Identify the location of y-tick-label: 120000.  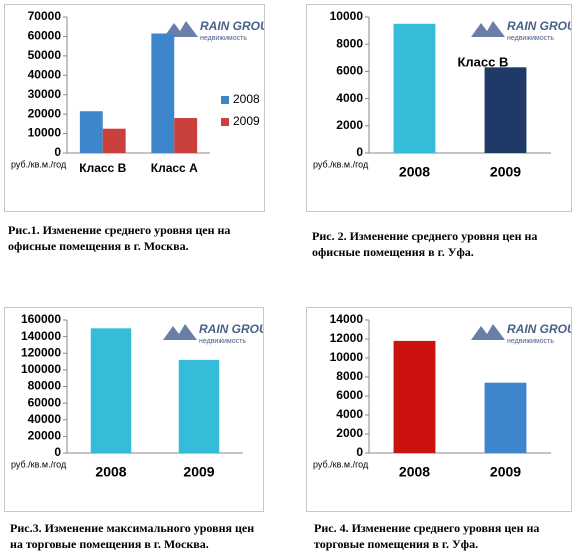
(41, 352).